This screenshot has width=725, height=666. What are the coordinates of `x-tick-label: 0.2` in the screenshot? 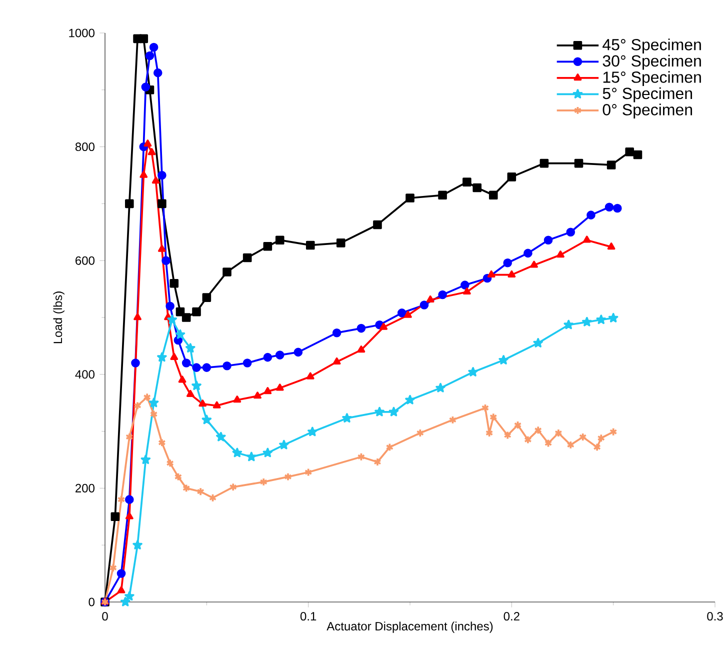 It's located at (512, 616).